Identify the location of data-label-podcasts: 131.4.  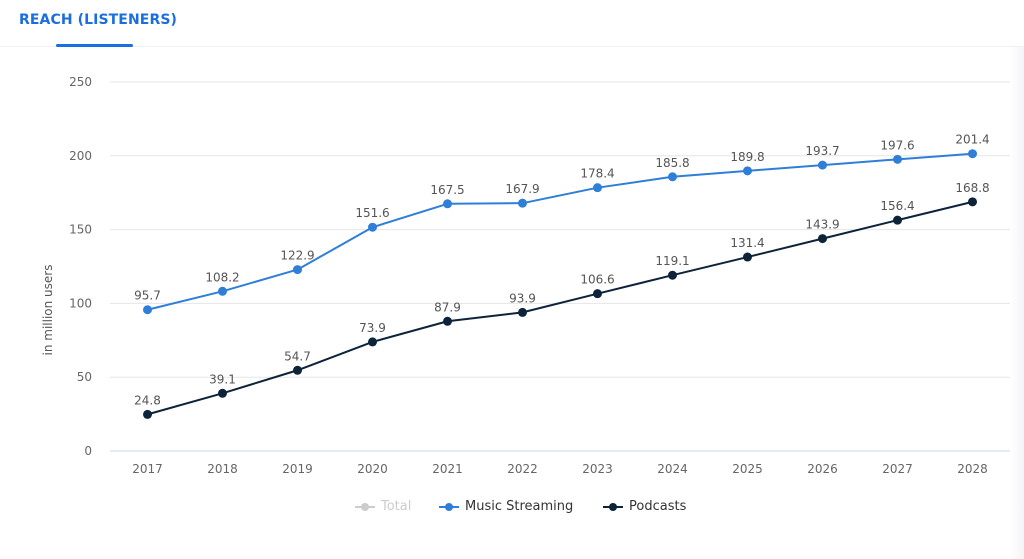
(747, 243).